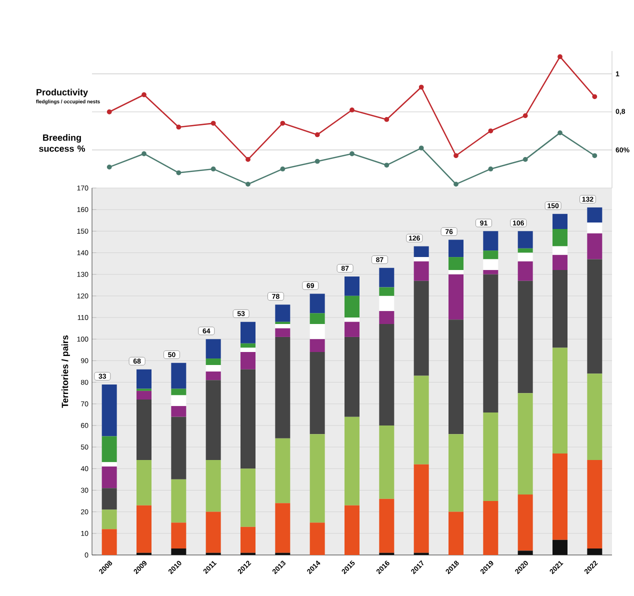  Describe the element at coordinates (62, 93) in the screenshot. I see `text: Productivity` at that location.